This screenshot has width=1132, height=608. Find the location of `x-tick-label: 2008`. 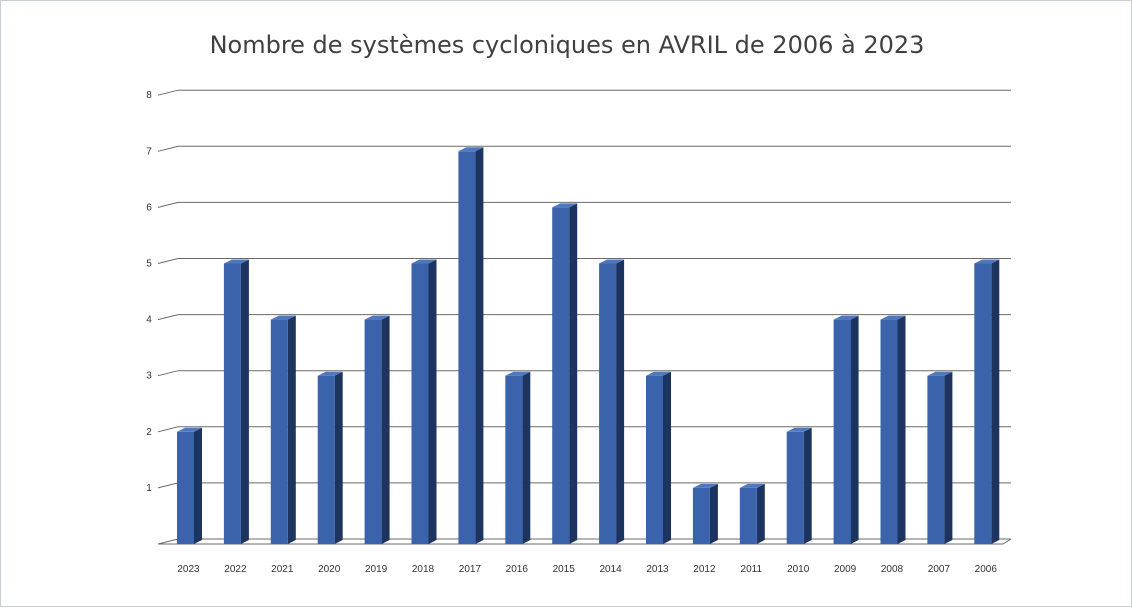

x-tick-label: 2008 is located at coordinates (892, 569).